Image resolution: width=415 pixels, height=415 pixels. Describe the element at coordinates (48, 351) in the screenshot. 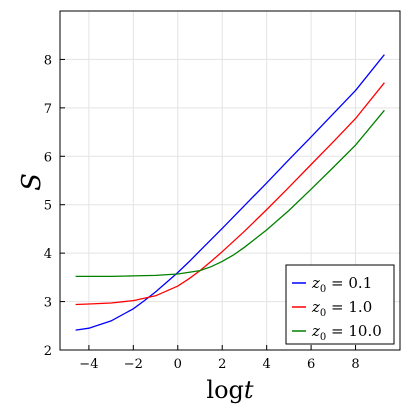

I see `y-tick-label: 2` at that location.